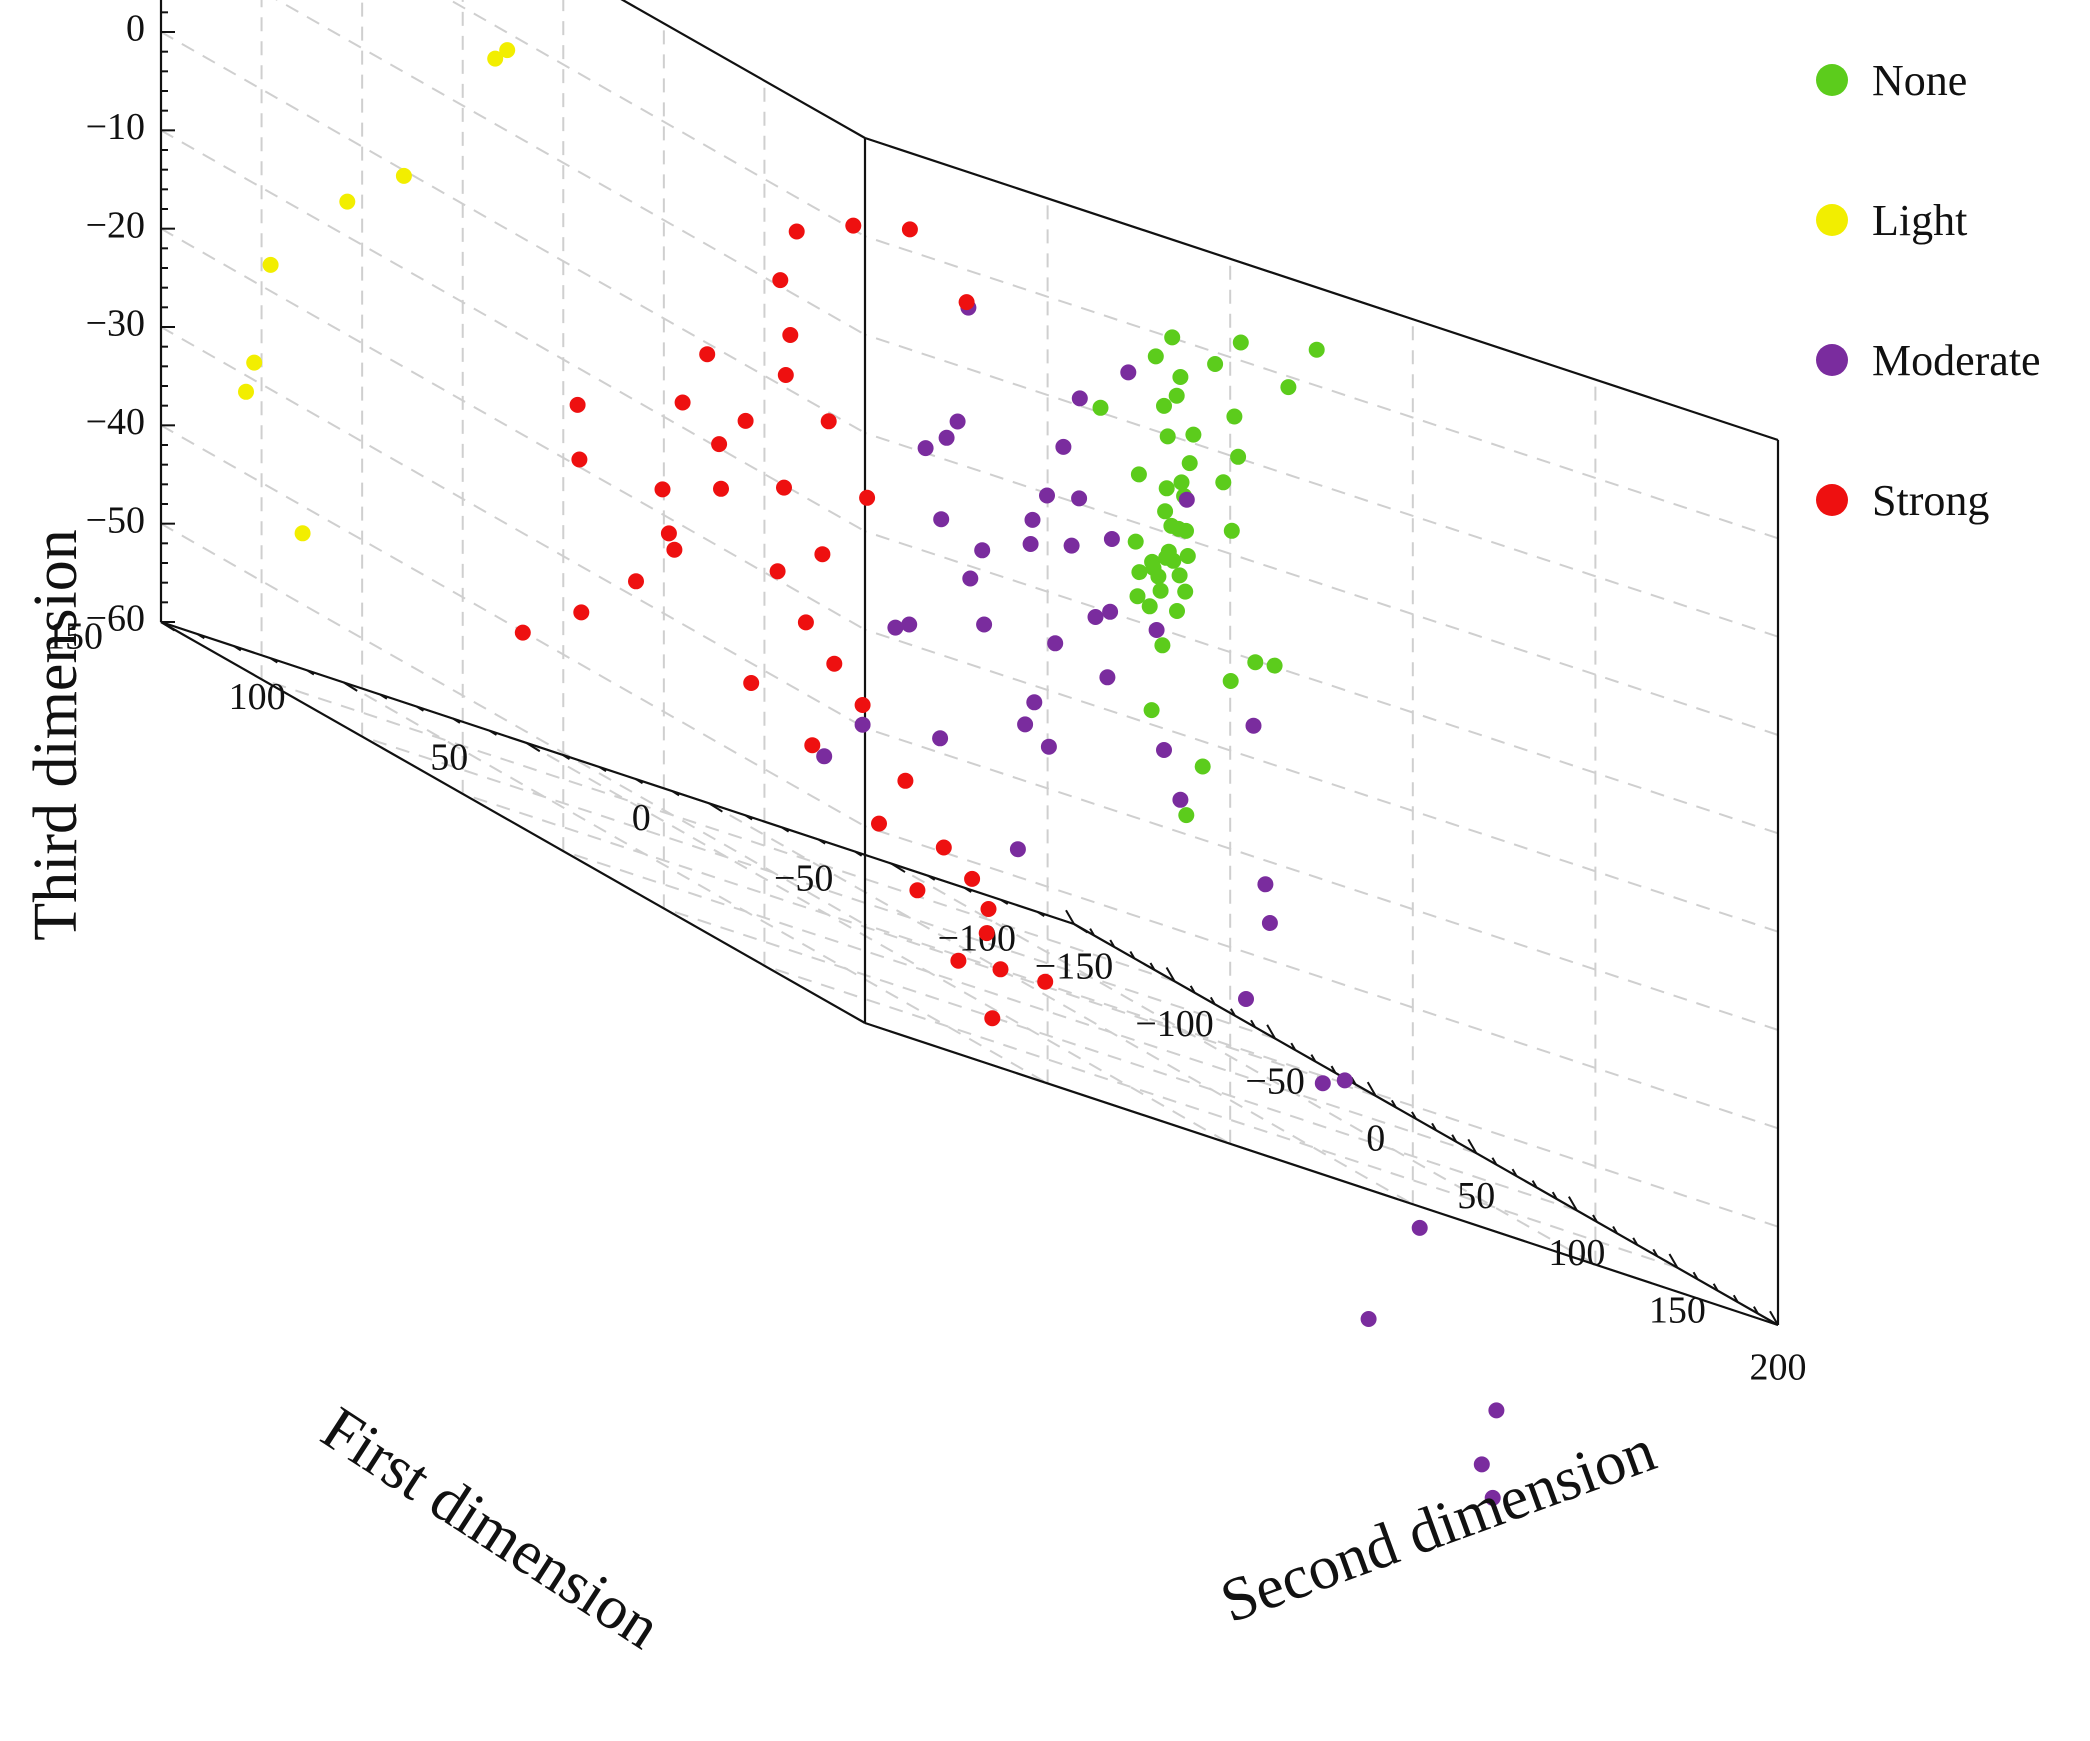 The width and height of the screenshot is (2090, 1741). Describe the element at coordinates (1930, 500) in the screenshot. I see `legend-label-strong: Strong` at that location.